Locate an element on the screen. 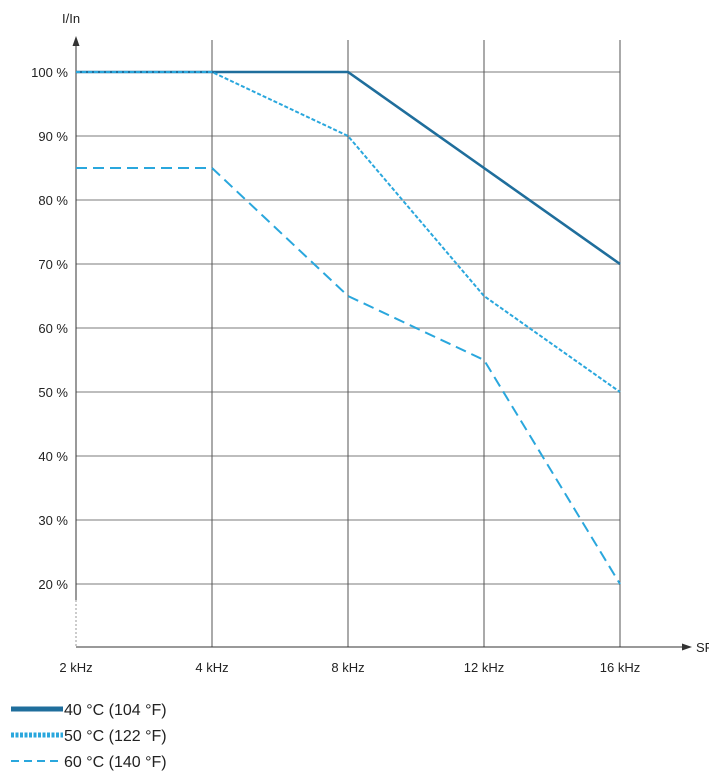  x-axis-arrow is located at coordinates (687, 647).